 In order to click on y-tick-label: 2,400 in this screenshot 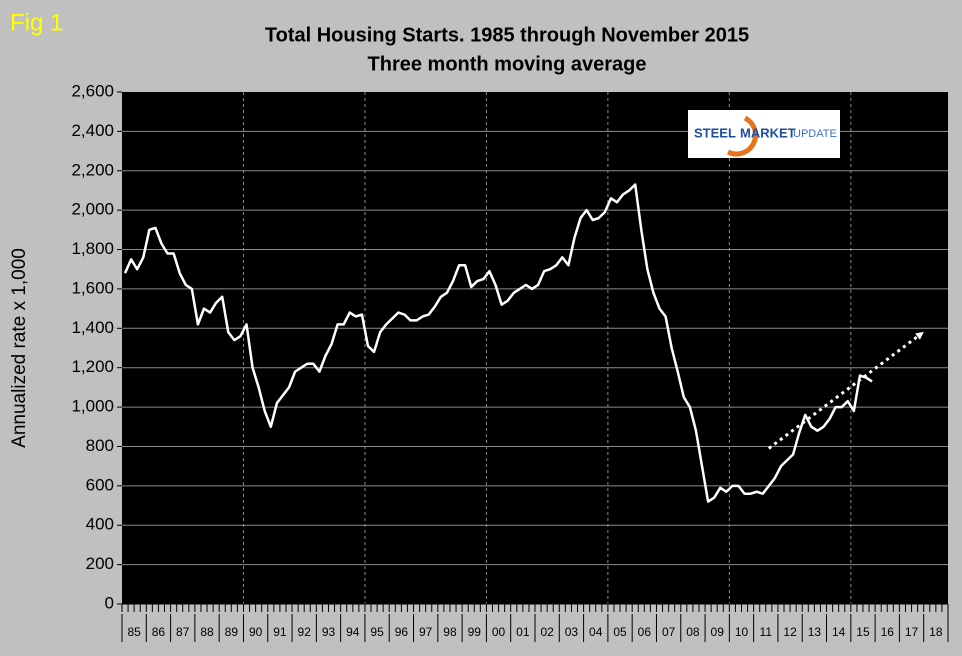, I will do `click(92, 130)`.